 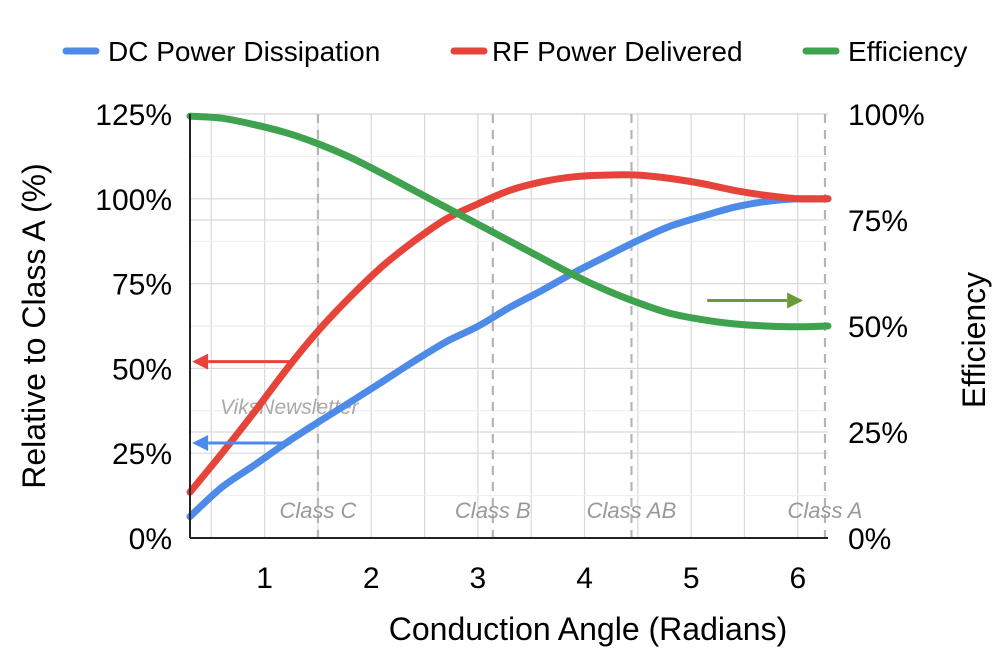 What do you see at coordinates (142, 454) in the screenshot?
I see `y-tick-label: 25%` at bounding box center [142, 454].